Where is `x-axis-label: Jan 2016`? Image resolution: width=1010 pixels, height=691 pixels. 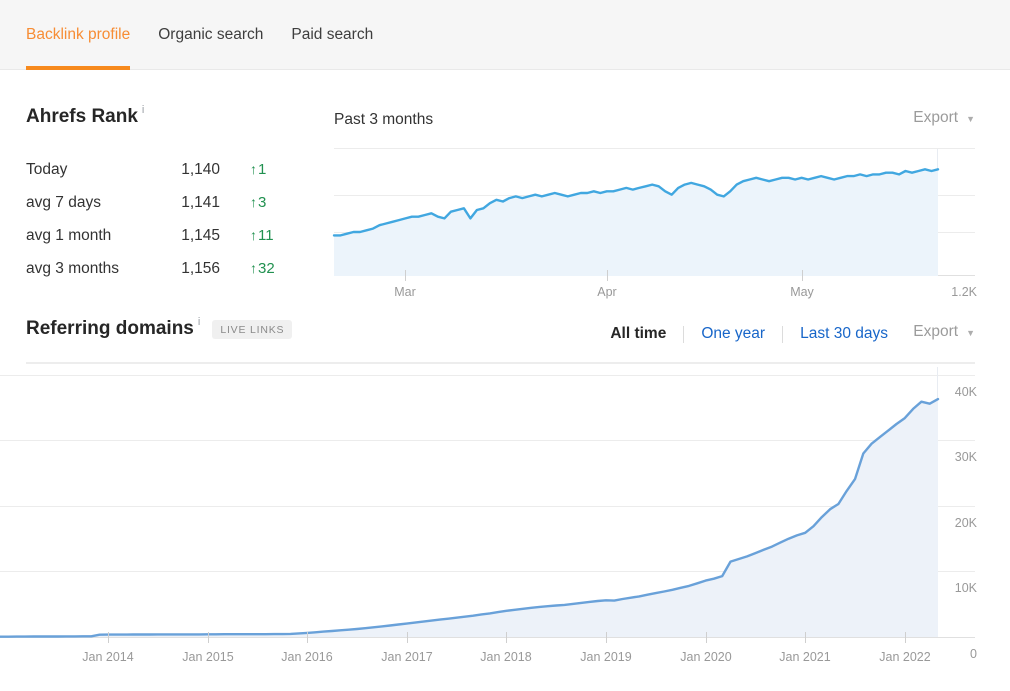 x-axis-label: Jan 2016 is located at coordinates (307, 657).